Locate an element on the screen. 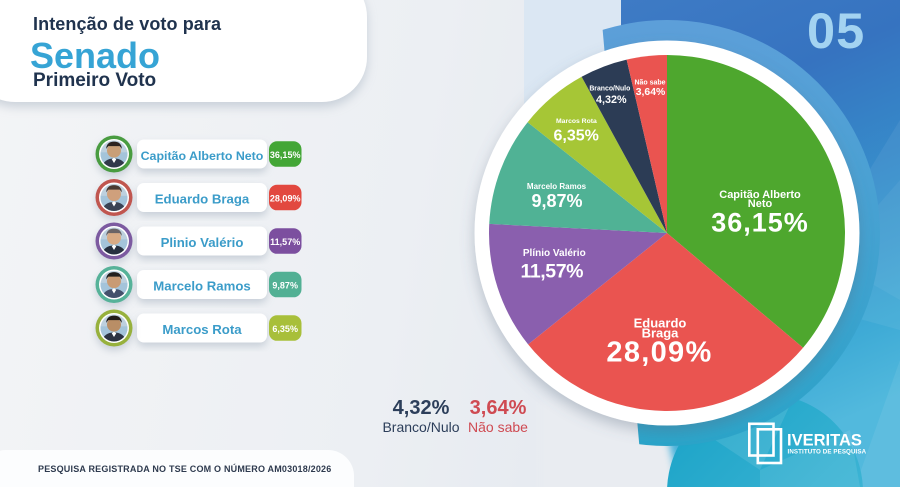 Image resolution: width=900 pixels, height=487 pixels. svg-text: IVERITAS is located at coordinates (824, 440).